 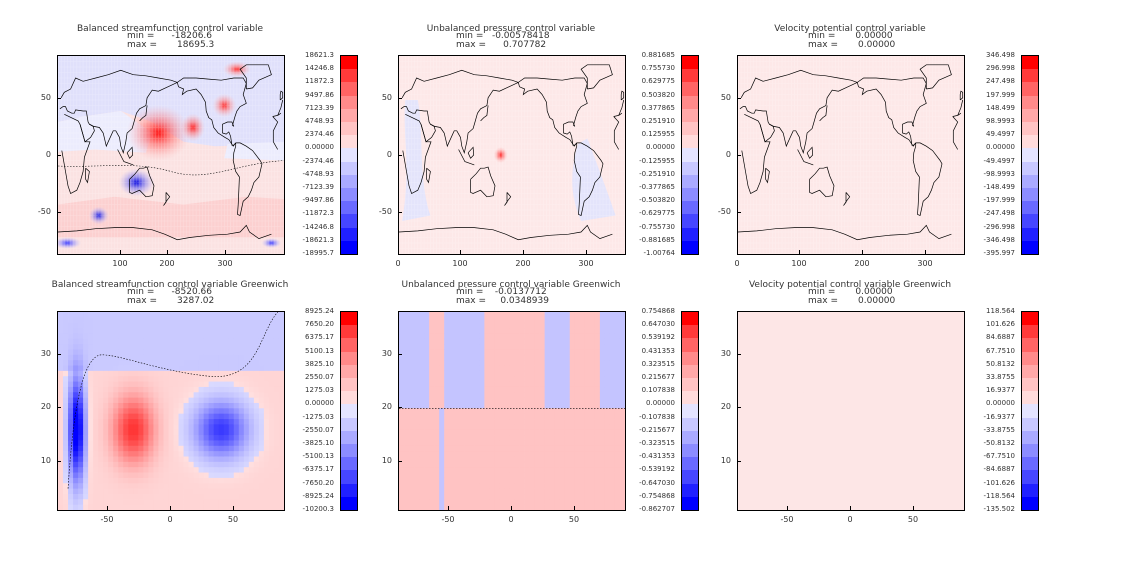 I want to click on cell-grid, so click(x=851, y=155).